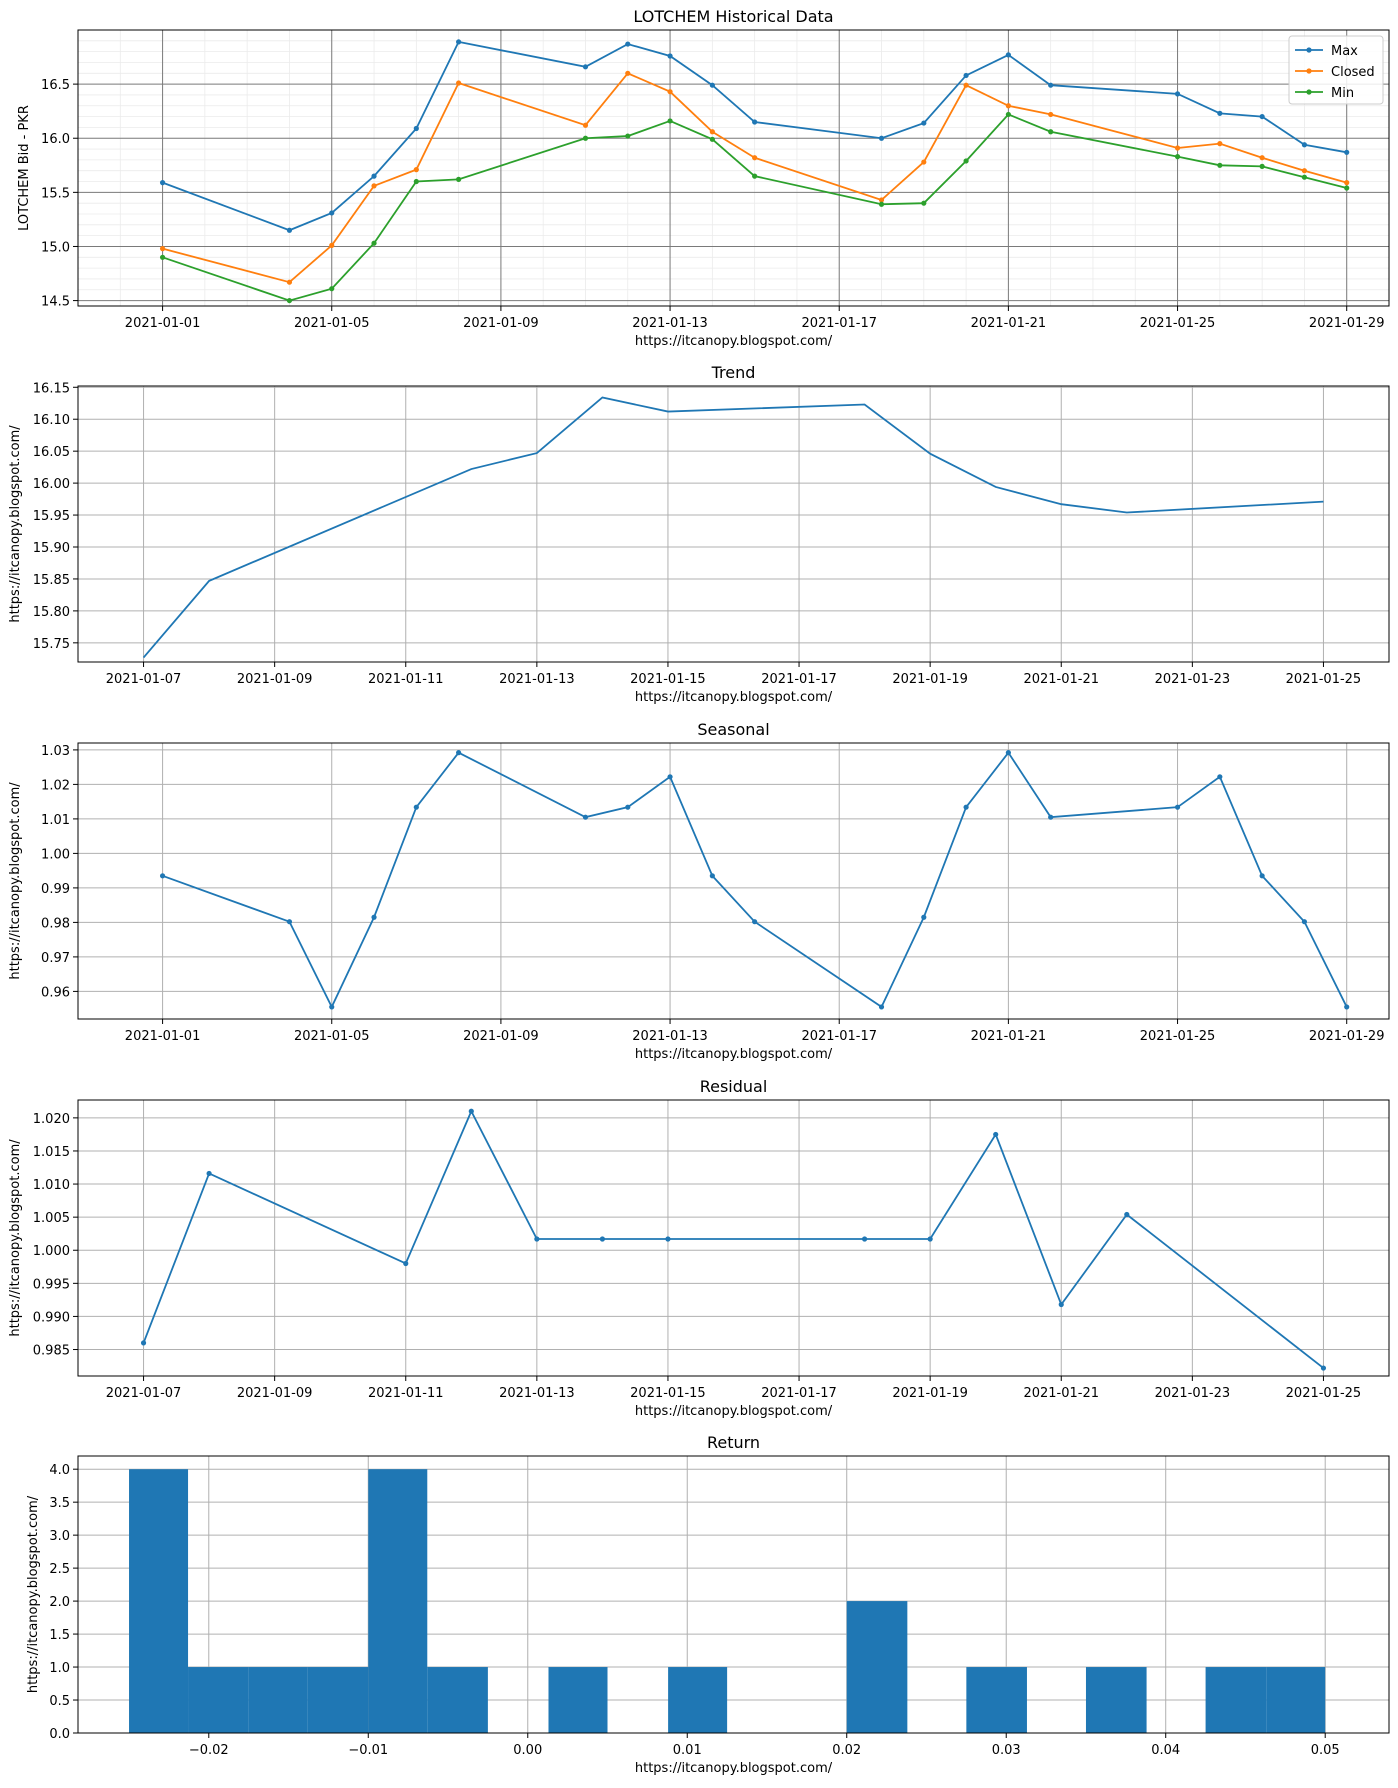  I want to click on y-tick-label: 14.5, so click(55, 302).